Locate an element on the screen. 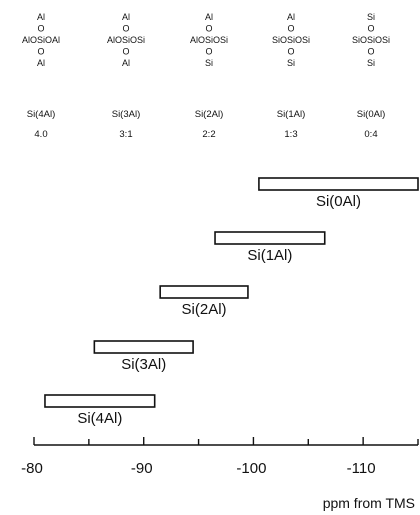  environment-label: Si(2Al) is located at coordinates (209, 114).